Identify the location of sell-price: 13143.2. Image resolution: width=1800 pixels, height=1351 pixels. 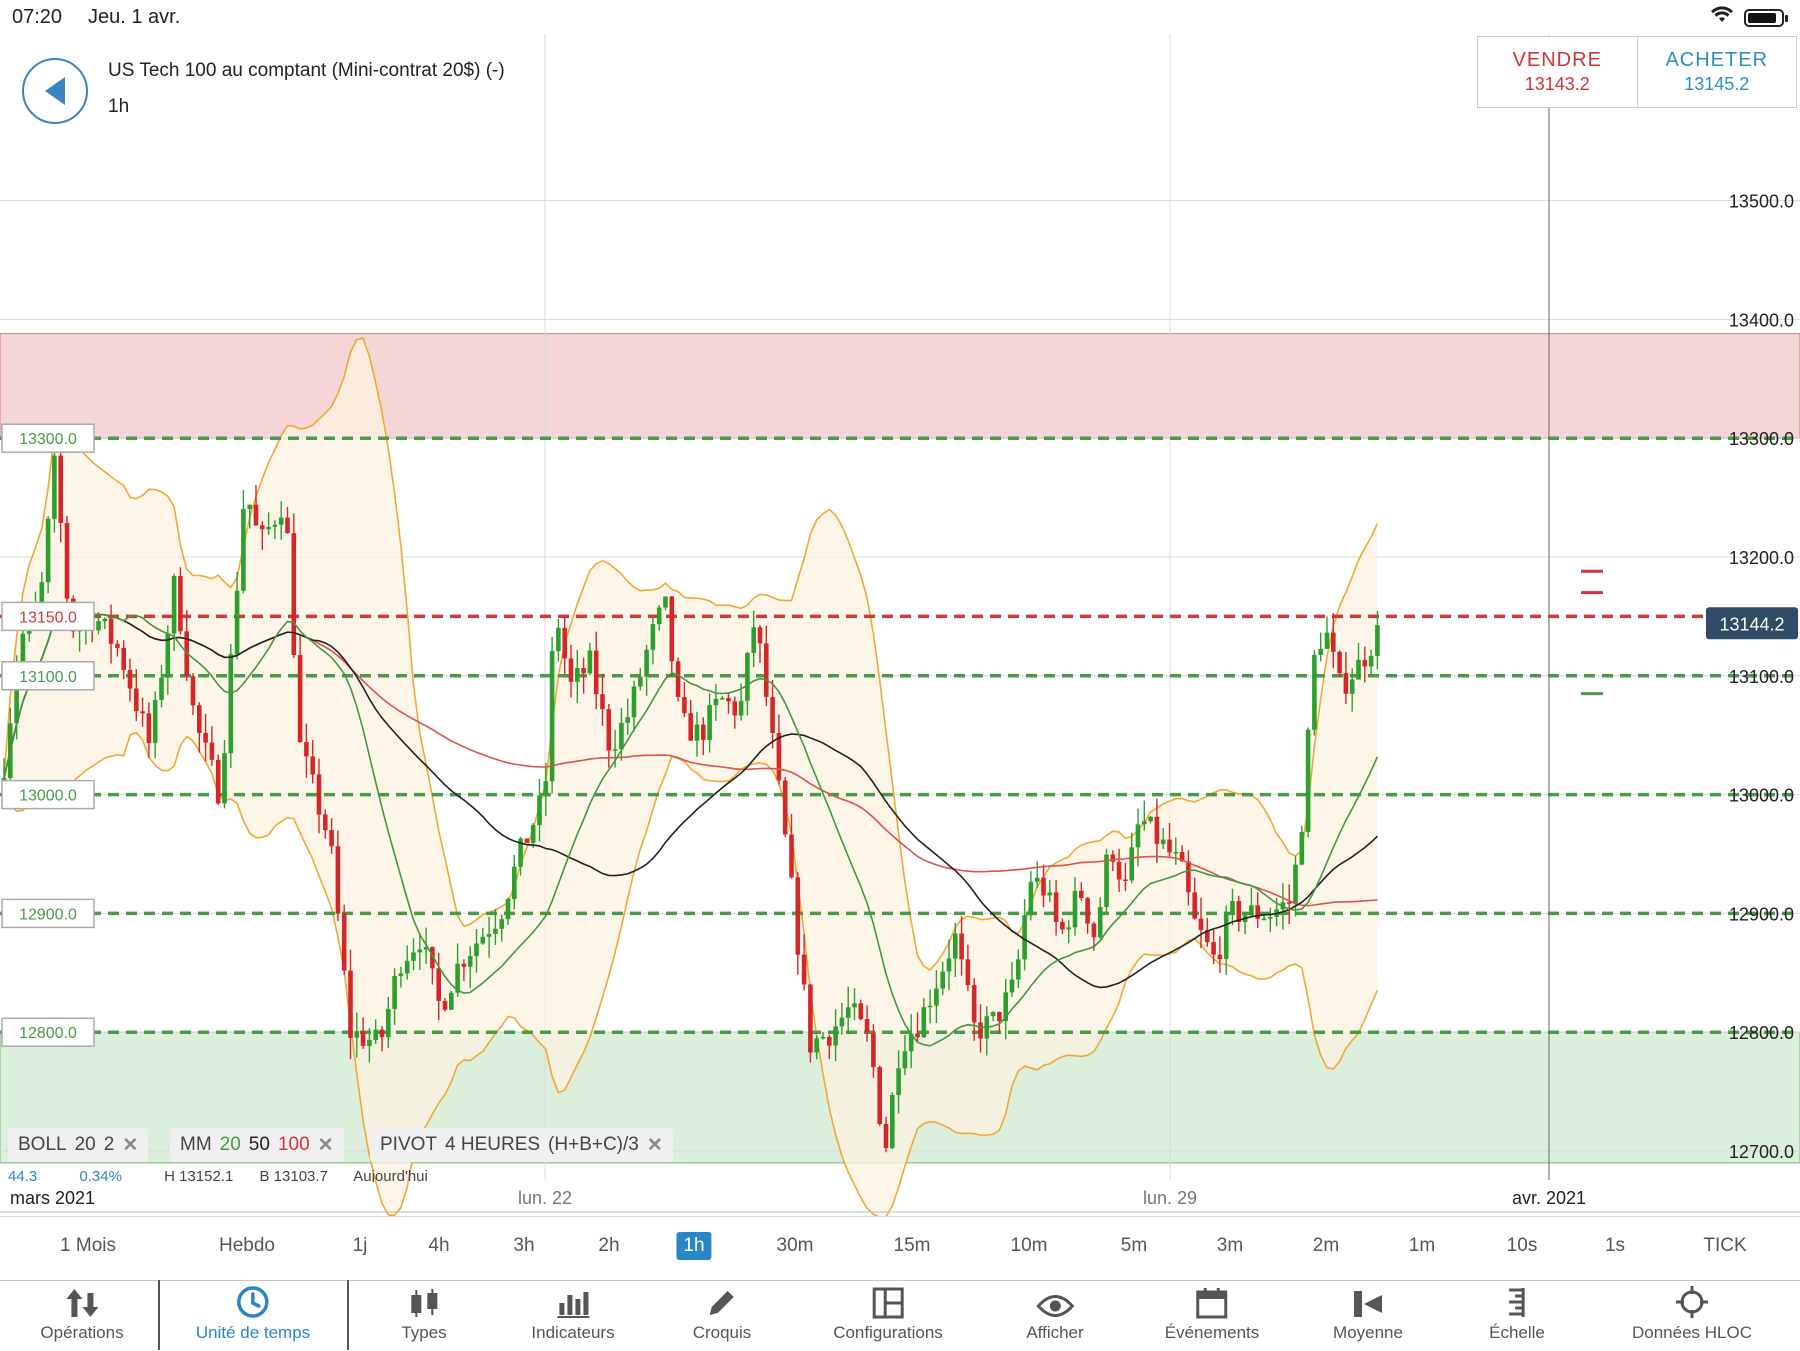
(1557, 84).